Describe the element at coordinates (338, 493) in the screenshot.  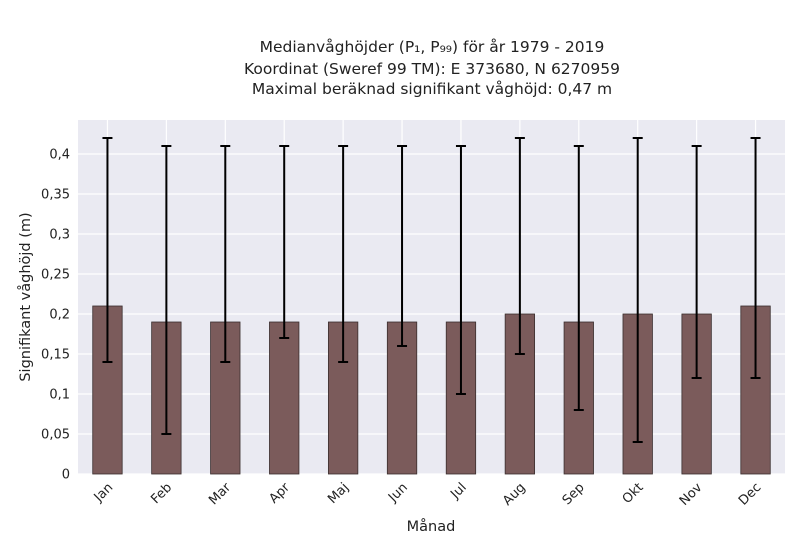
I see `x-tick-label: Maj` at that location.